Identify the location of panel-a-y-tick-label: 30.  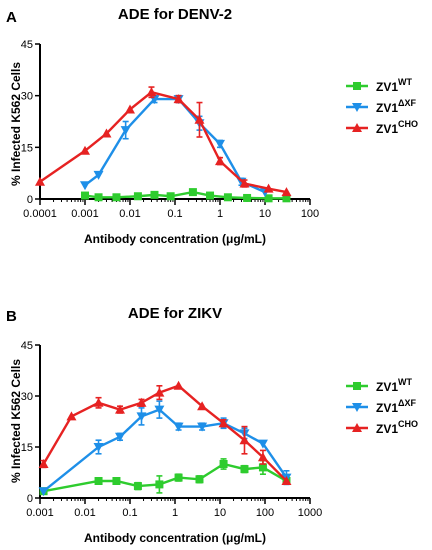
(27, 97).